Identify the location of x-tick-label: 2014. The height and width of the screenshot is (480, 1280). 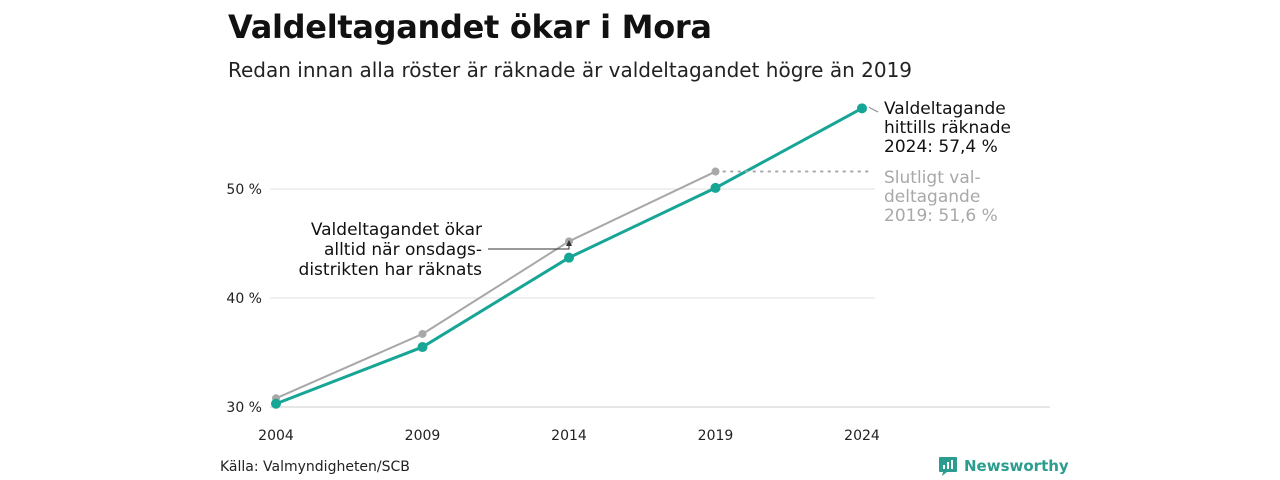
(569, 436).